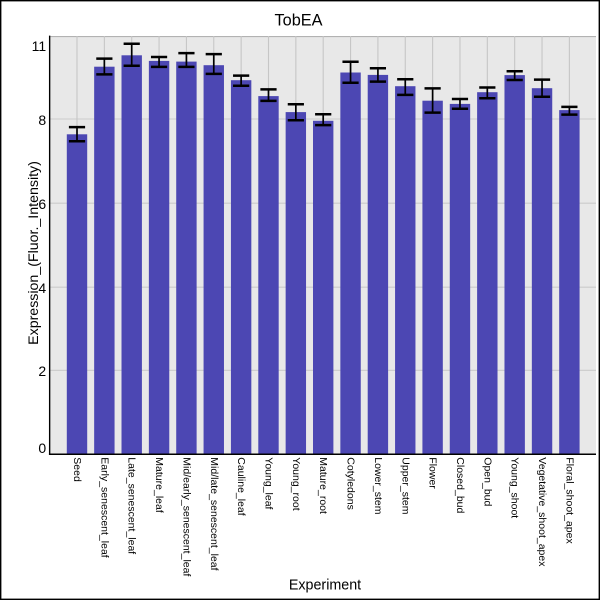 This screenshot has height=600, width=600. I want to click on svg-text: Late_senescent_leaf, so click(132, 505).